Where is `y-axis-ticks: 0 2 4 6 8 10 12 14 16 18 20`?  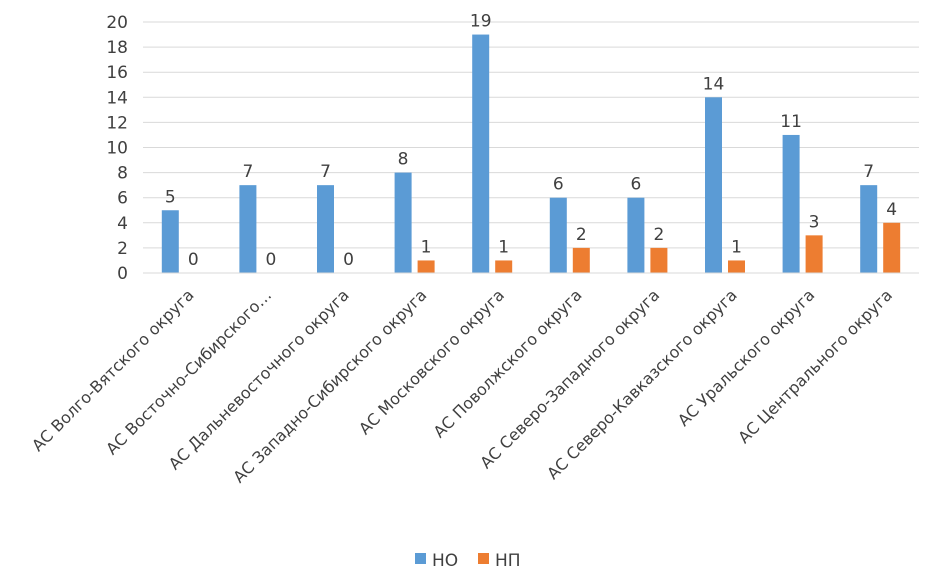 y-axis-ticks: 0 2 4 6 8 10 12 14 16 18 20 is located at coordinates (117, 148).